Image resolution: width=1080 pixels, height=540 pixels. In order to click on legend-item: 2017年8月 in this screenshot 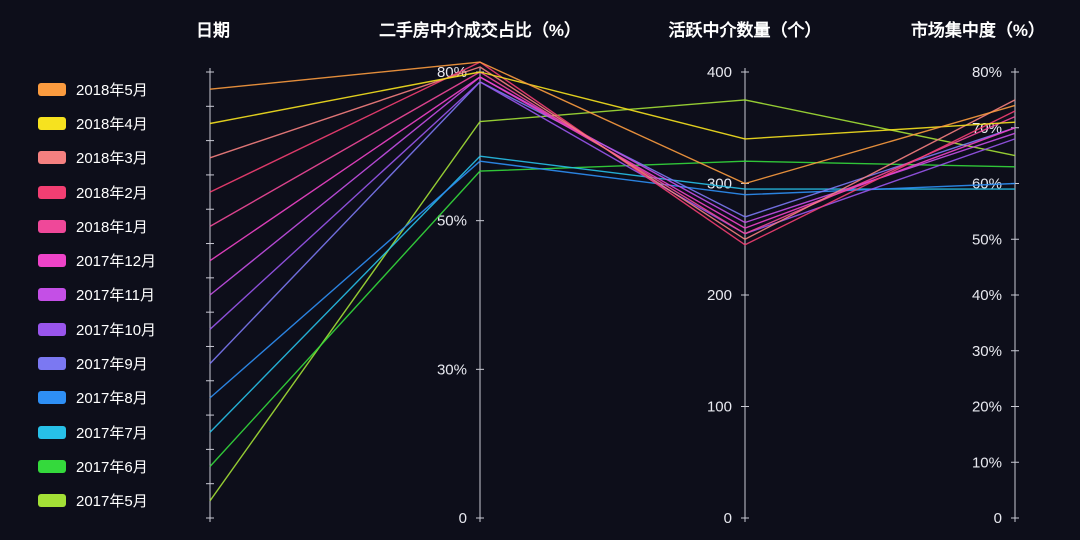, I will do `click(123, 397)`.